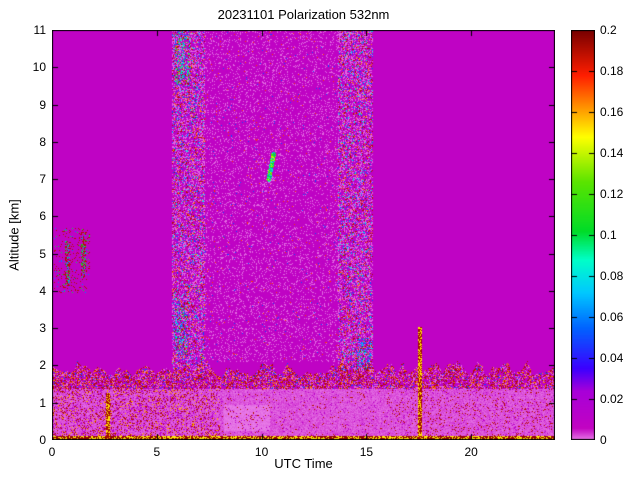 This screenshot has height=480, width=640. I want to click on colorbar-tick-label: 0.16, so click(612, 112).